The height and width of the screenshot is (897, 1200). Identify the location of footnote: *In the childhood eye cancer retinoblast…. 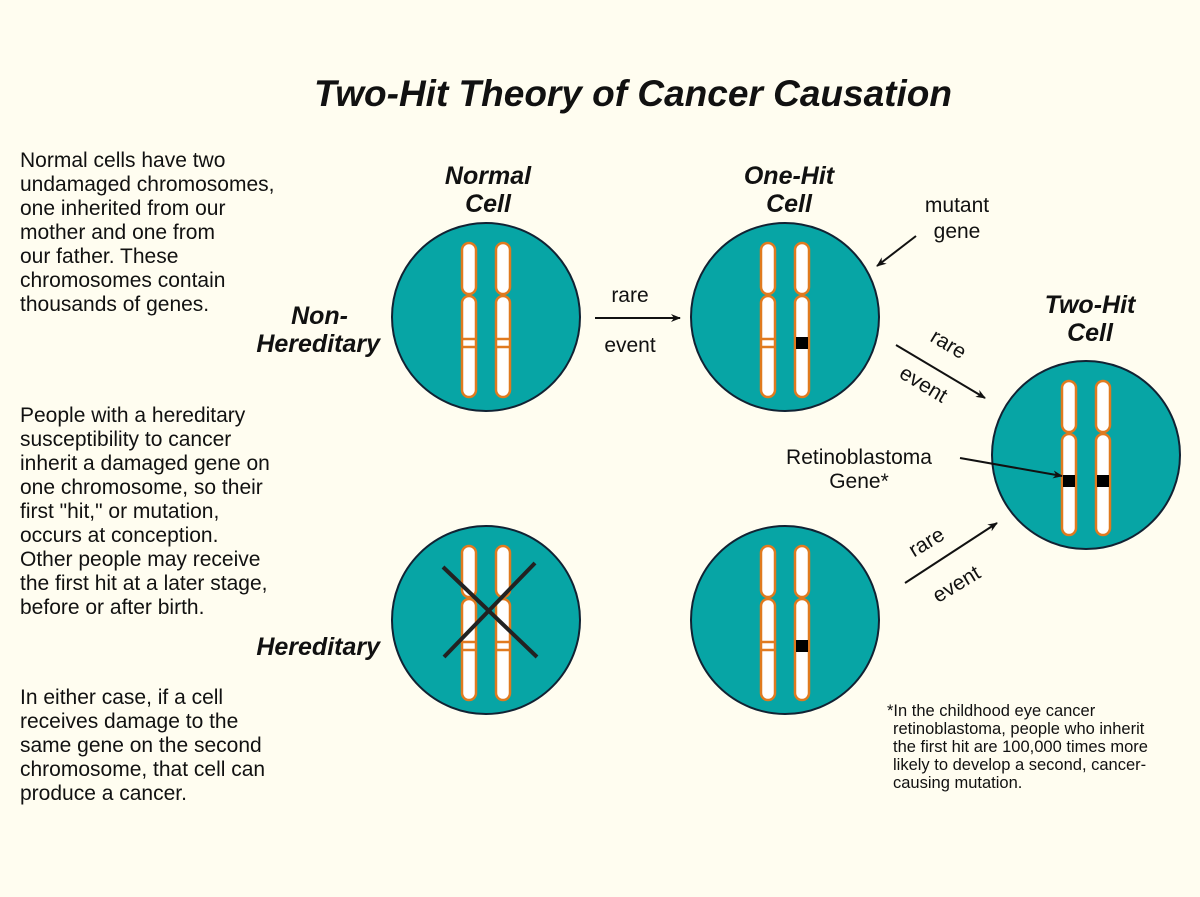
(1017, 747).